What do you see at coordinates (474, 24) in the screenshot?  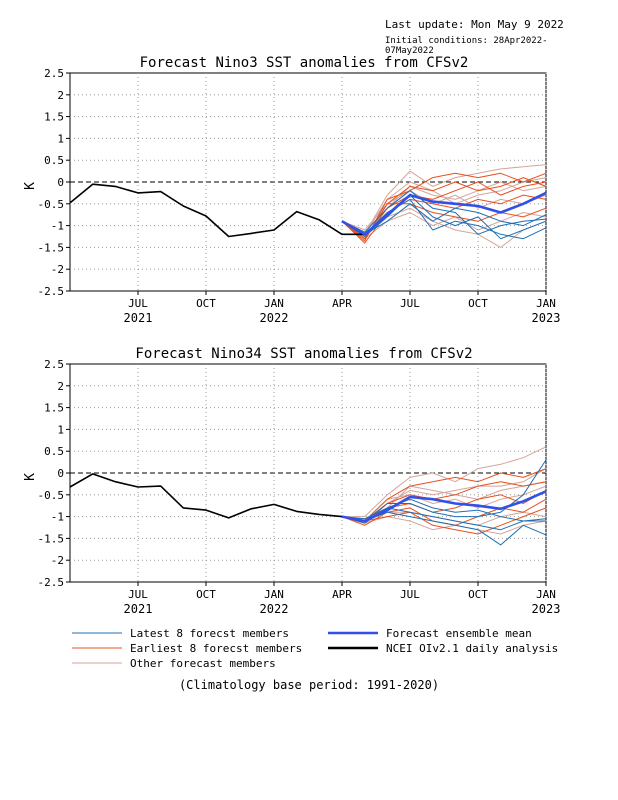 I see `last-update-text: Last update: Mon May 9 2022` at bounding box center [474, 24].